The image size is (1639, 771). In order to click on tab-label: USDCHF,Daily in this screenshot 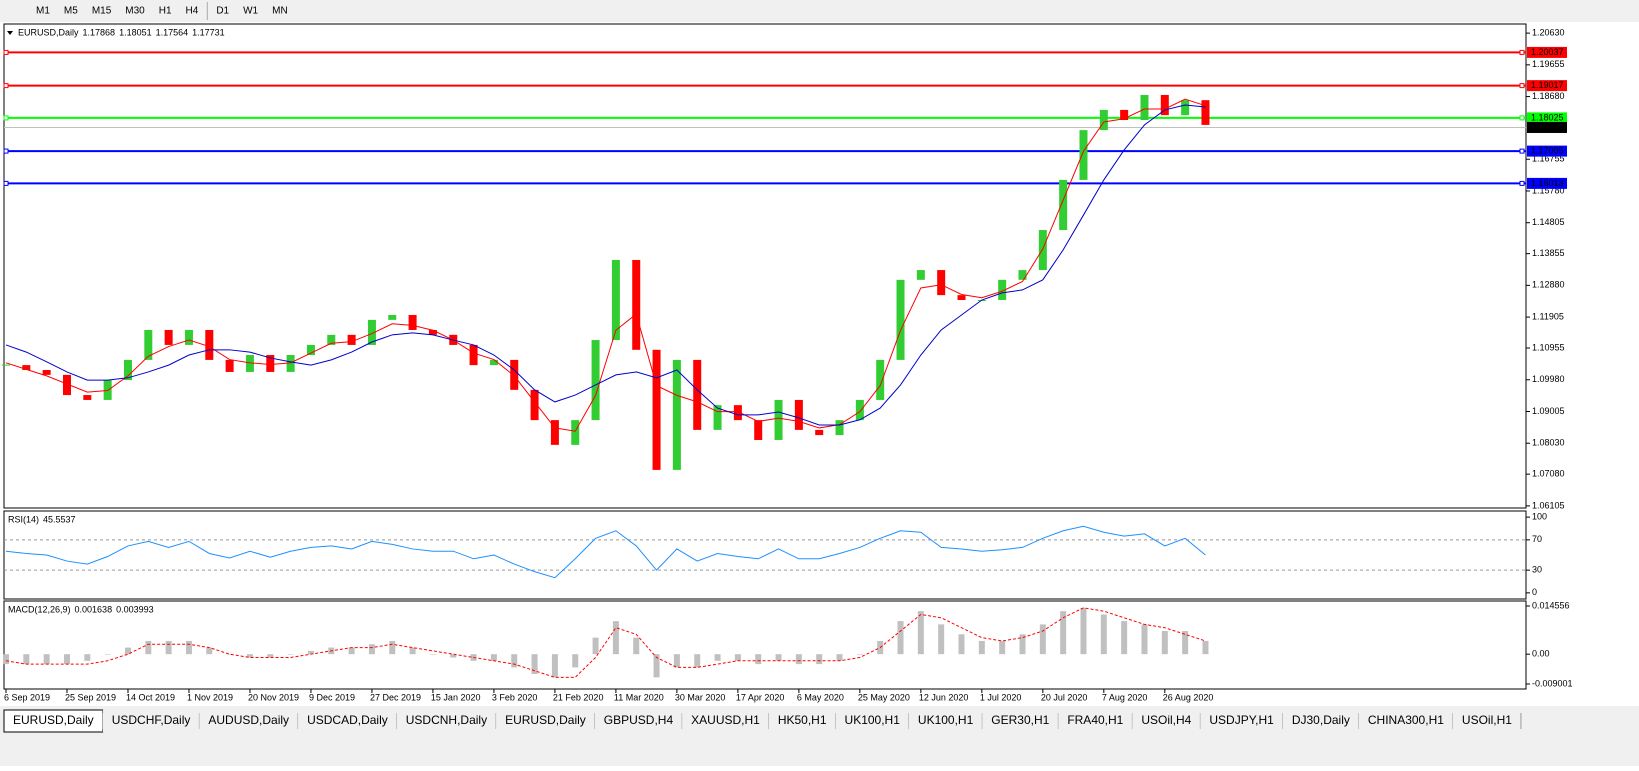, I will do `click(151, 720)`.